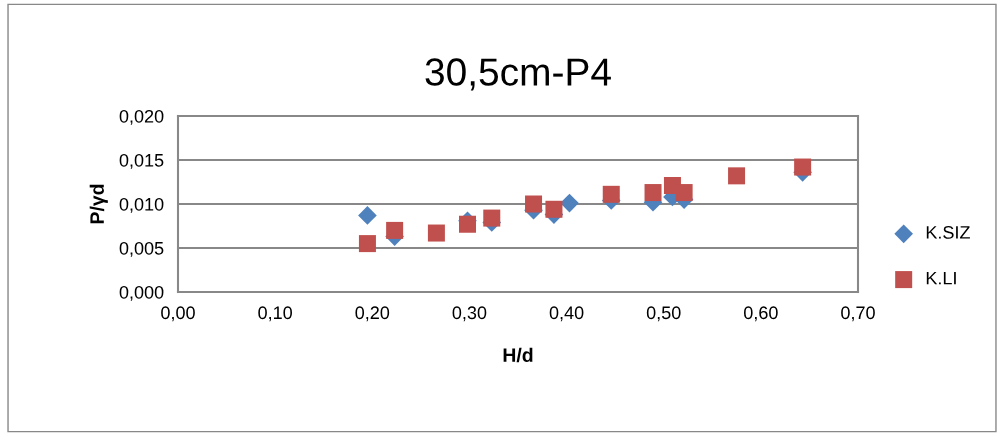 This screenshot has width=1004, height=436. What do you see at coordinates (566, 314) in the screenshot?
I see `x-tick-label: 0,40` at bounding box center [566, 314].